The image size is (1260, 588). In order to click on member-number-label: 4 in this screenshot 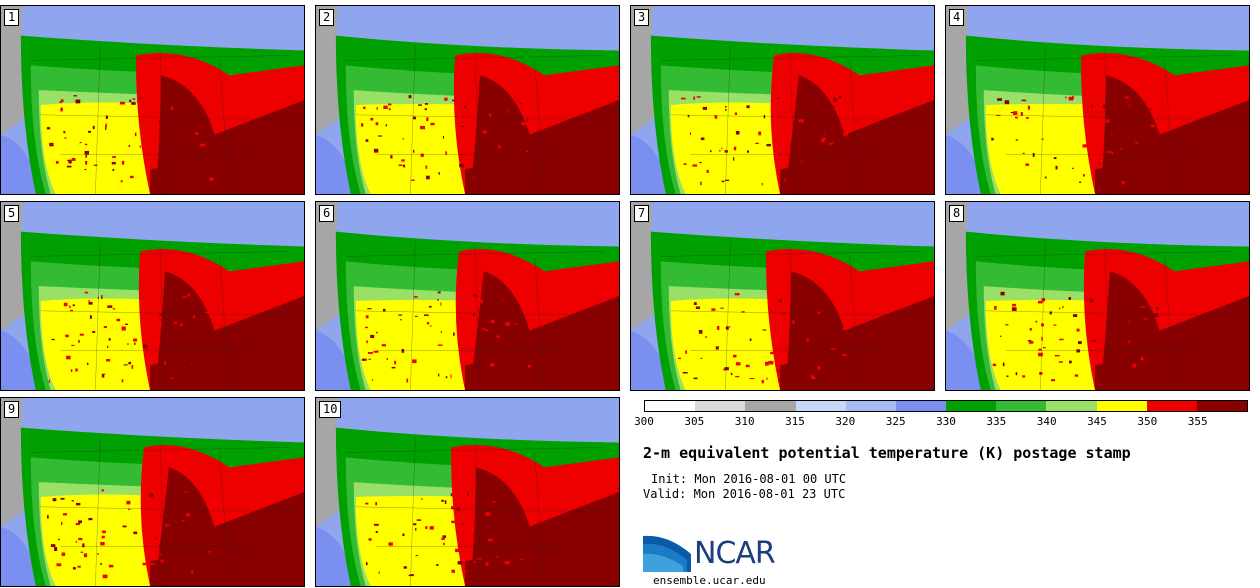, I will do `click(957, 17)`.